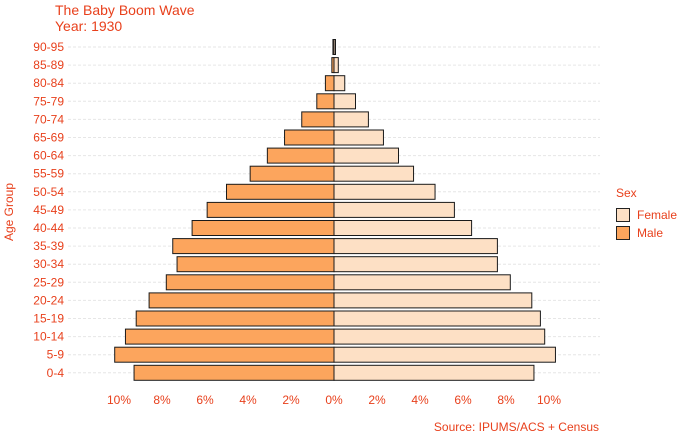 Image resolution: width=690 pixels, height=440 pixels. What do you see at coordinates (48, 156) in the screenshot?
I see `y-tick-label: 60-64` at bounding box center [48, 156].